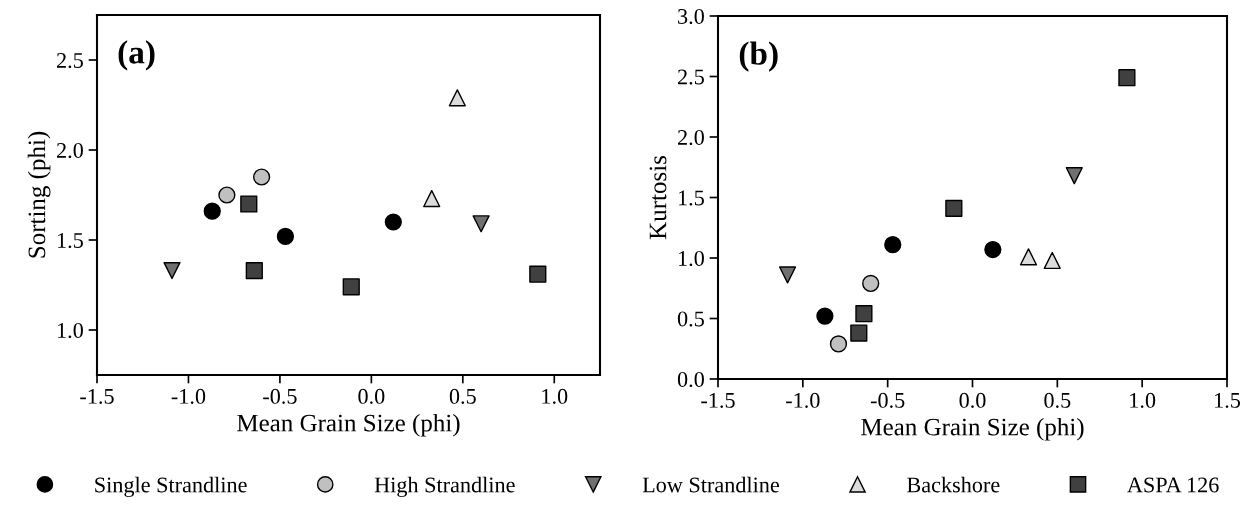 The height and width of the screenshot is (517, 1242). Describe the element at coordinates (690, 319) in the screenshot. I see `y-tick-label: 0.5` at that location.